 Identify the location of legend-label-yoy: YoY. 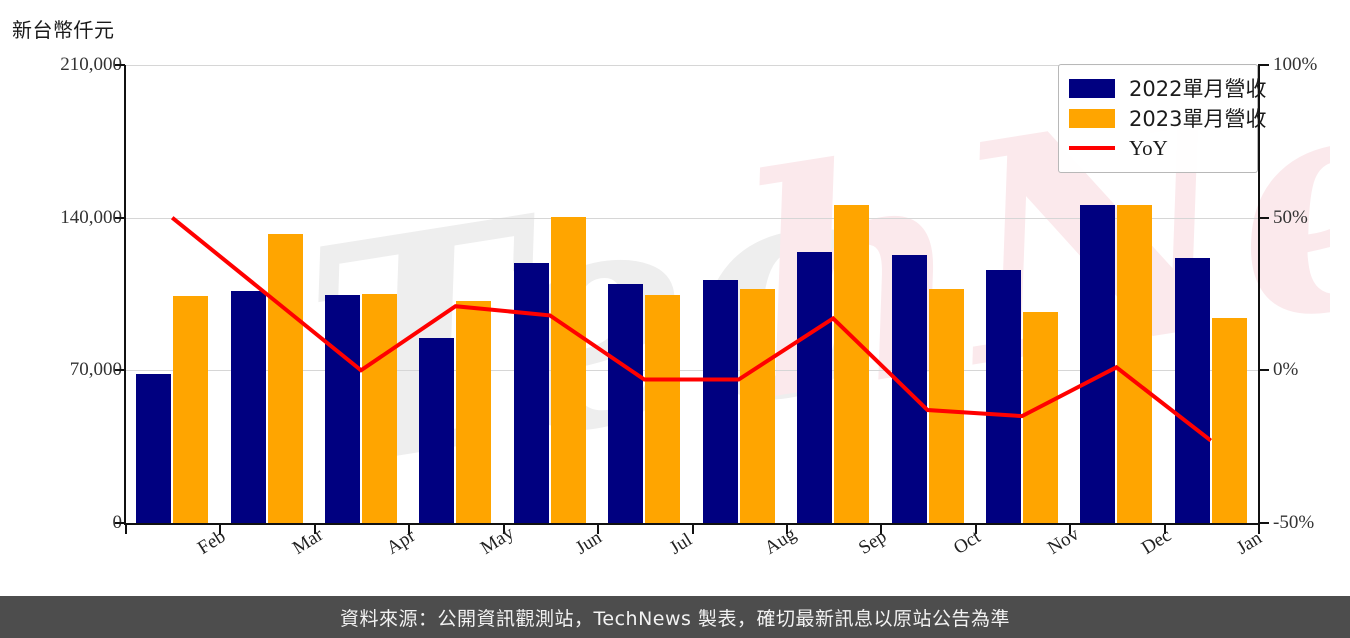
(1148, 147).